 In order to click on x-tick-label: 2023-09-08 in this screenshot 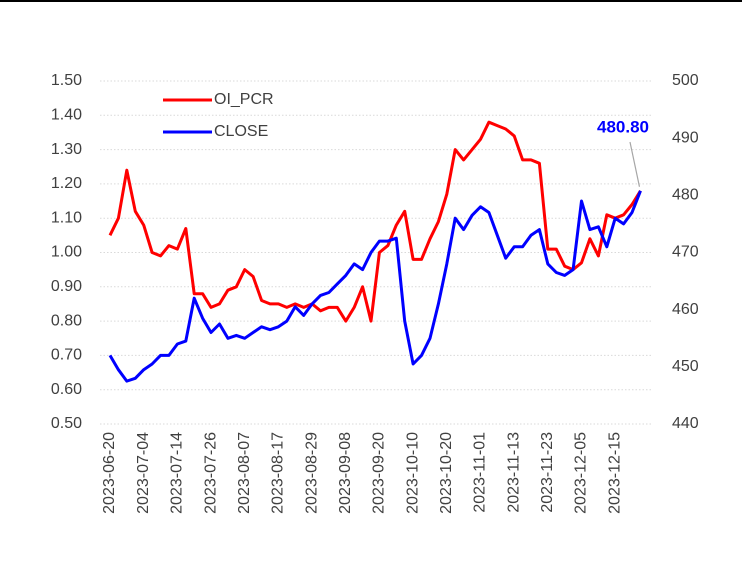, I will do `click(345, 473)`.